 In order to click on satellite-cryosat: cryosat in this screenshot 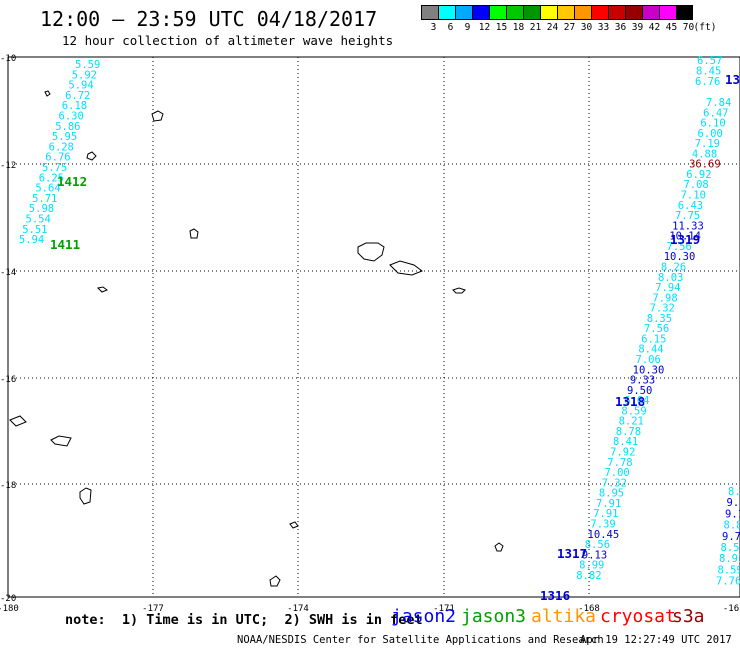, I will do `click(638, 616)`.